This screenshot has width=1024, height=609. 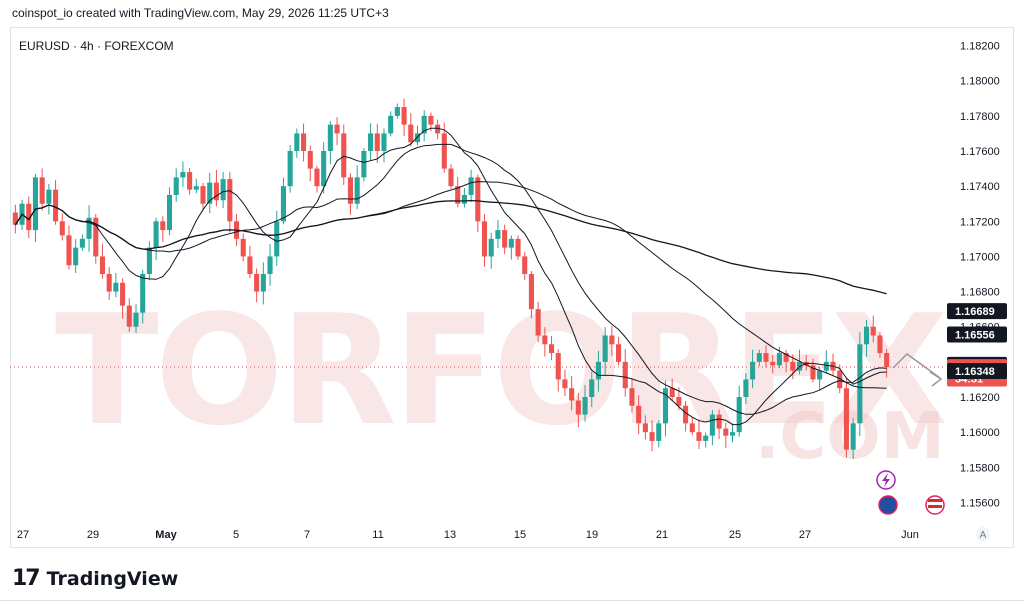 What do you see at coordinates (886, 480) in the screenshot?
I see `lightning-icon` at bounding box center [886, 480].